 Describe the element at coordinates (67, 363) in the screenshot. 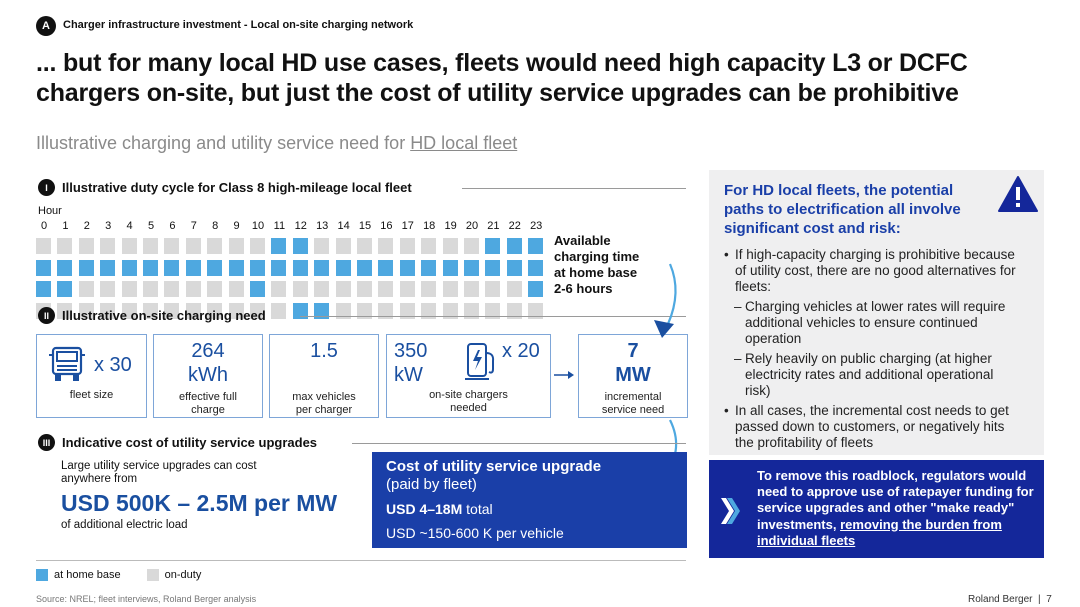

I see `truck-icon` at that location.